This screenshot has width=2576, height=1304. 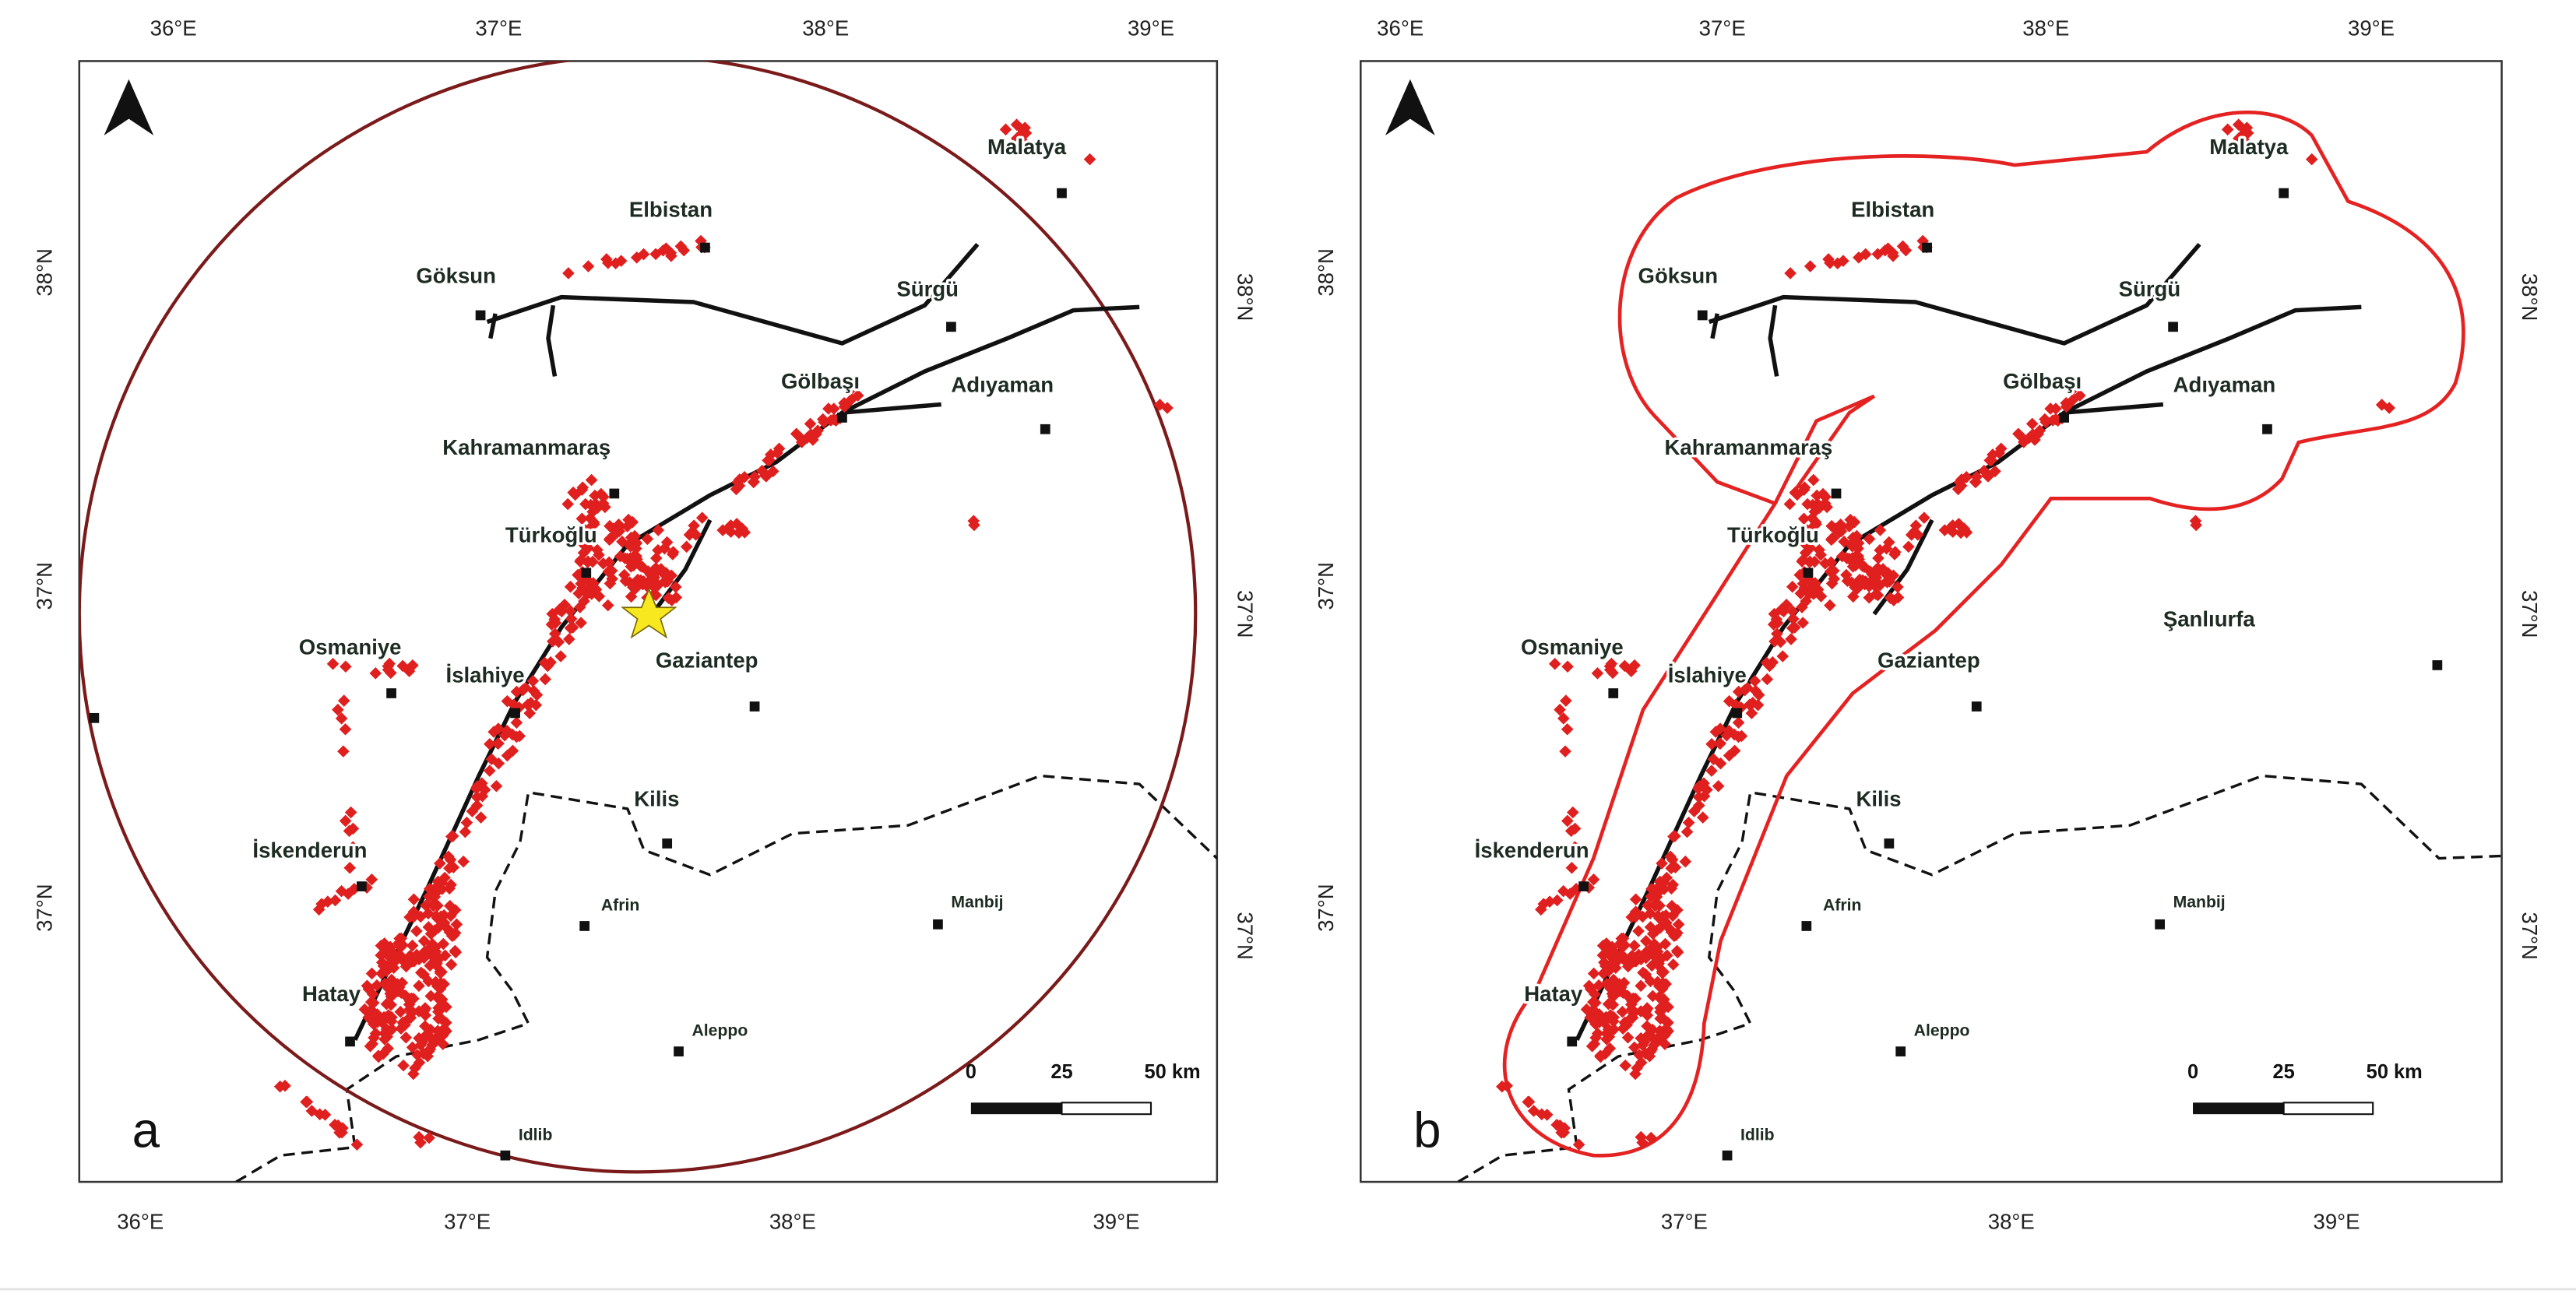 What do you see at coordinates (2199, 902) in the screenshot?
I see `city-label: Manbij` at bounding box center [2199, 902].